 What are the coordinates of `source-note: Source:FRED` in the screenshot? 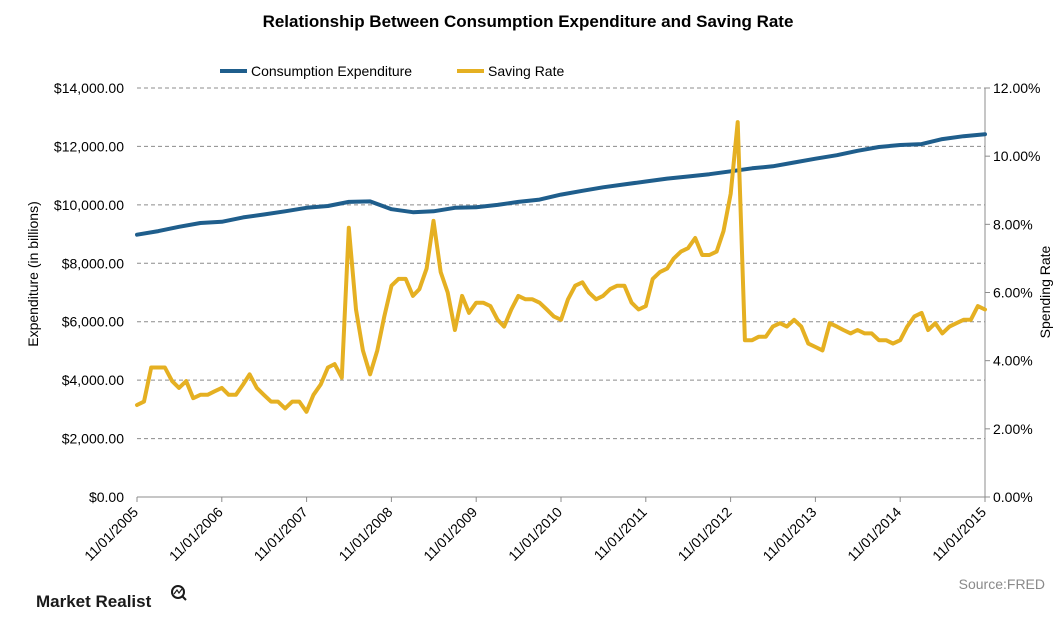 It's located at (1002, 584).